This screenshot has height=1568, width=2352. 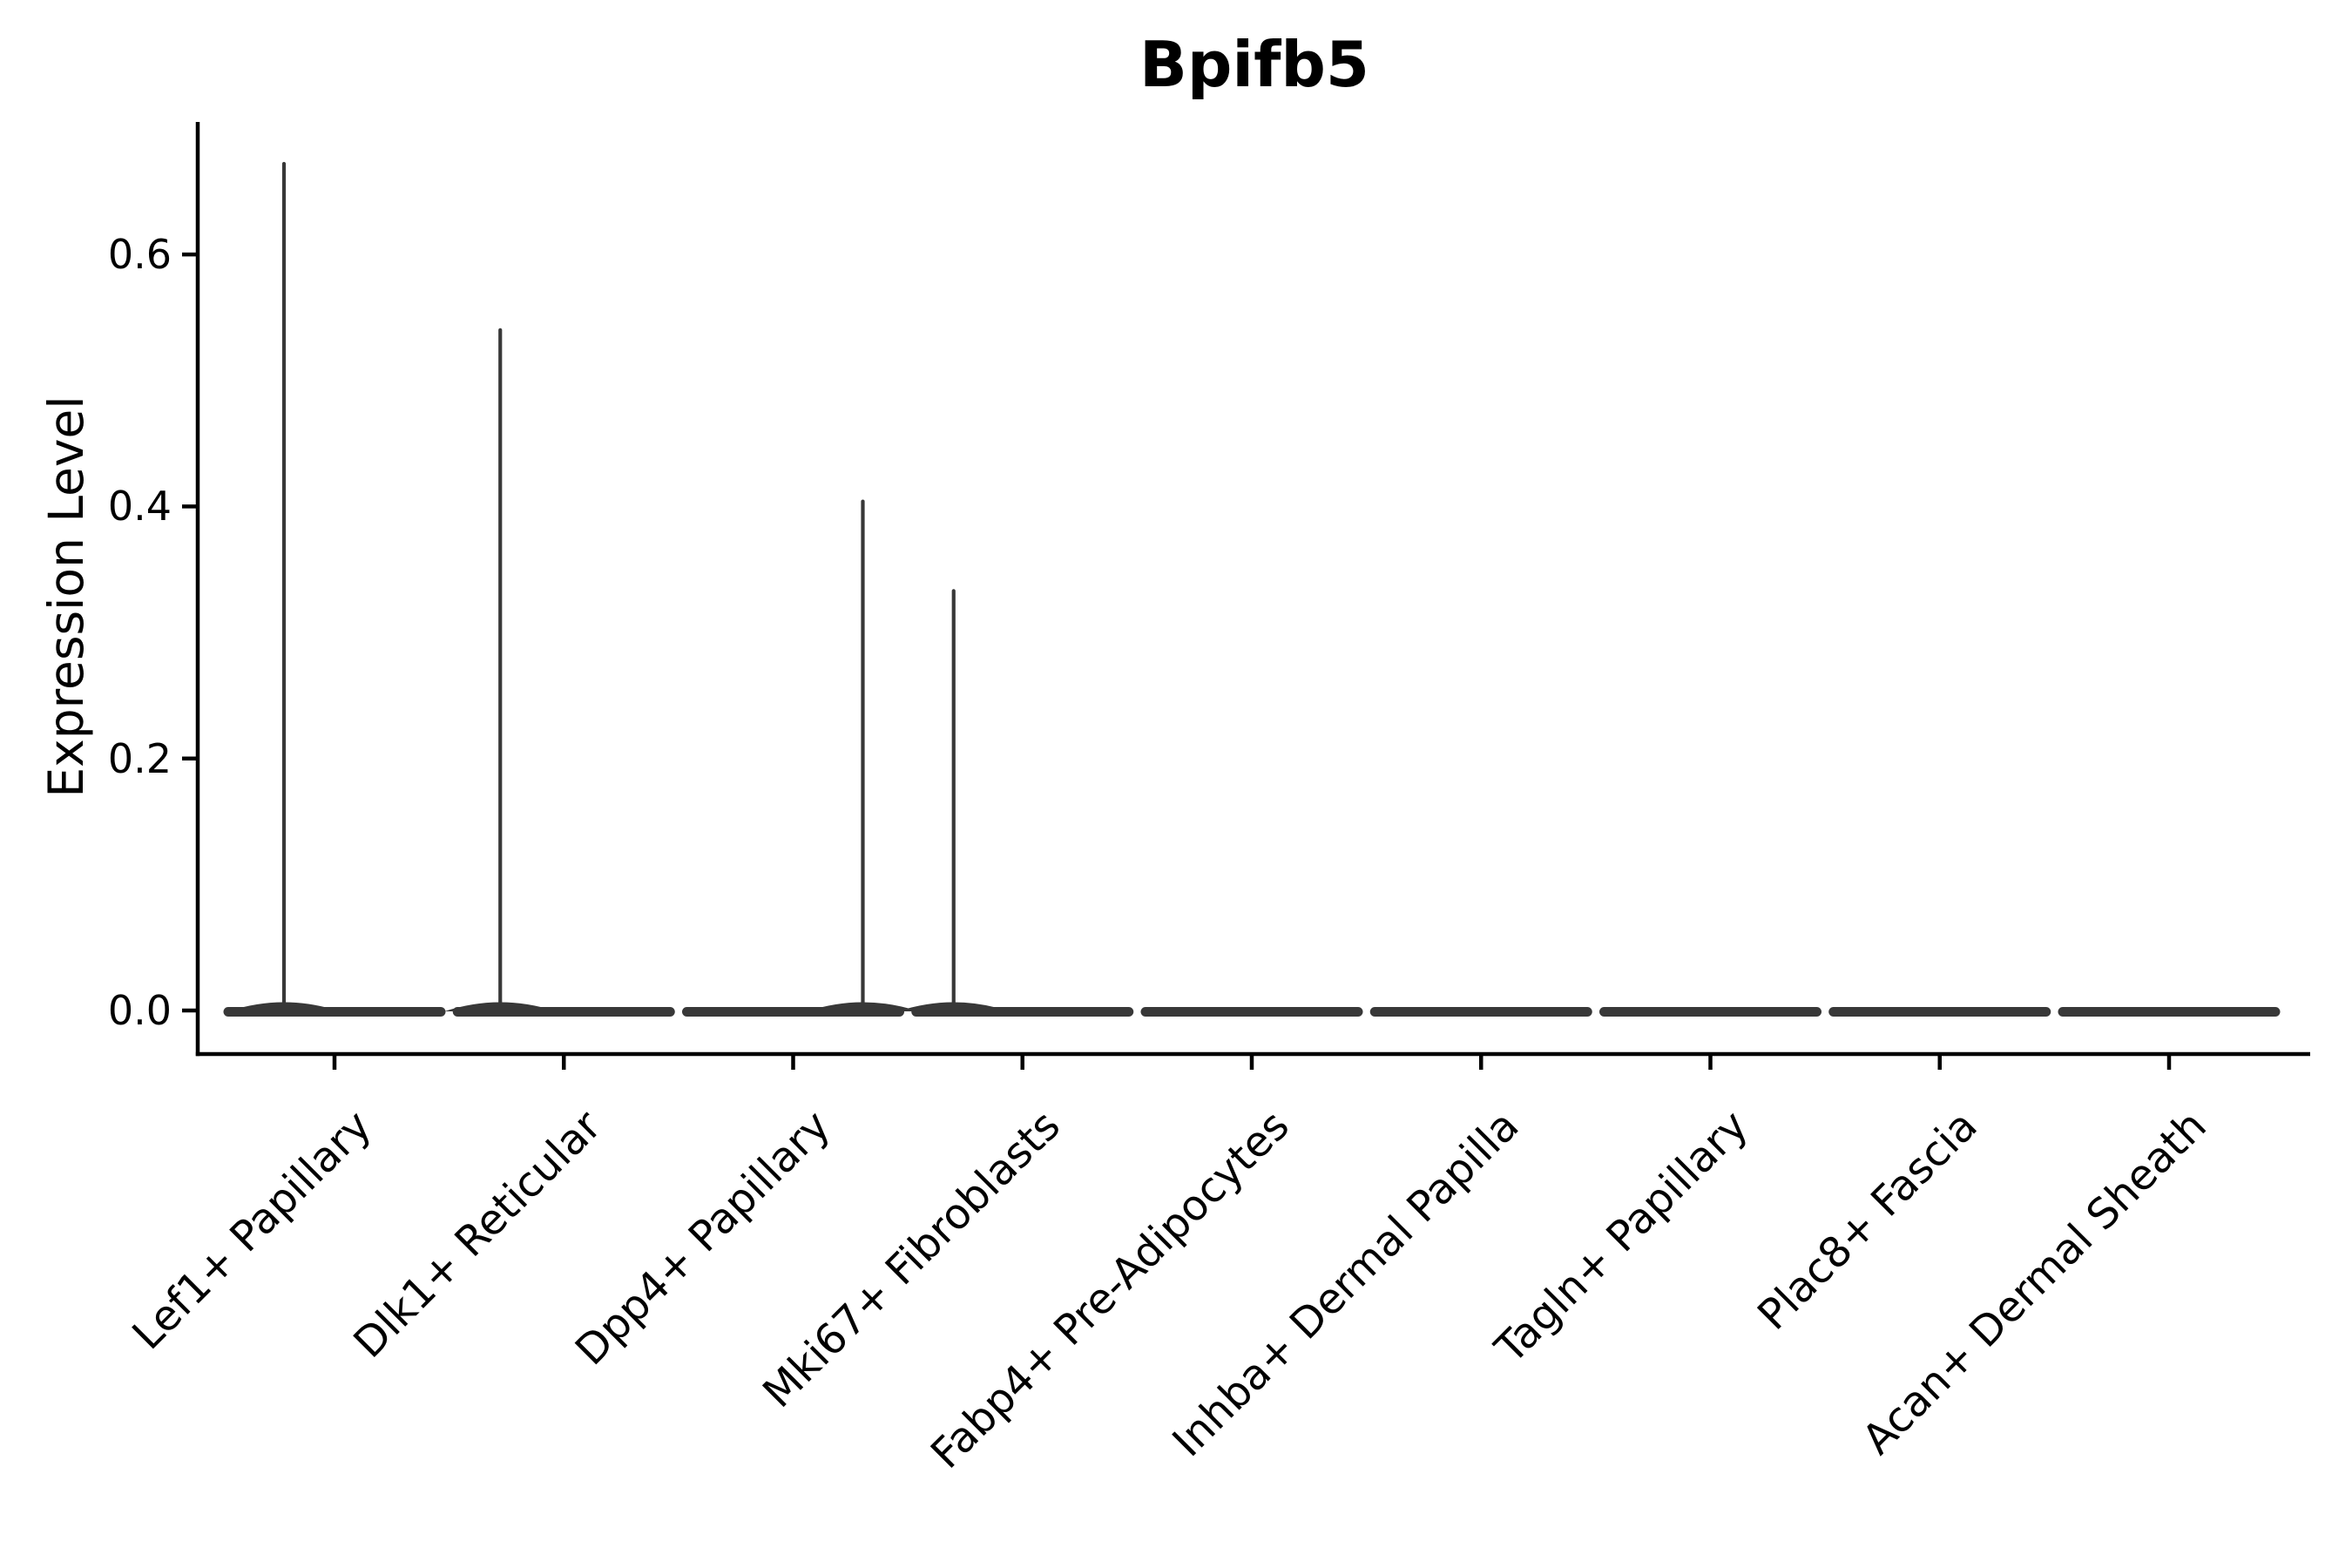 I want to click on y-tick-label: 0.4, so click(x=139, y=507).